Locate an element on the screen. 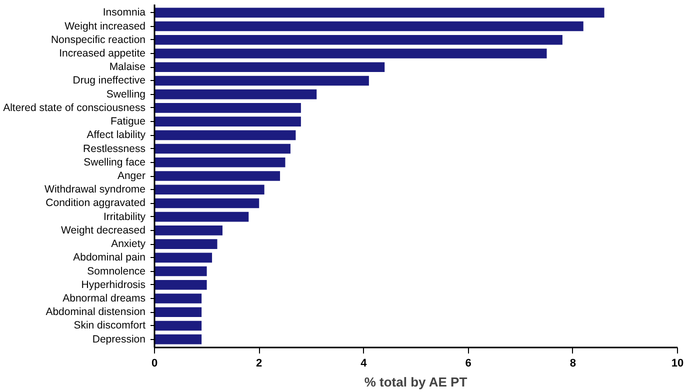  y-tick-label: Swelling face is located at coordinates (115, 162).